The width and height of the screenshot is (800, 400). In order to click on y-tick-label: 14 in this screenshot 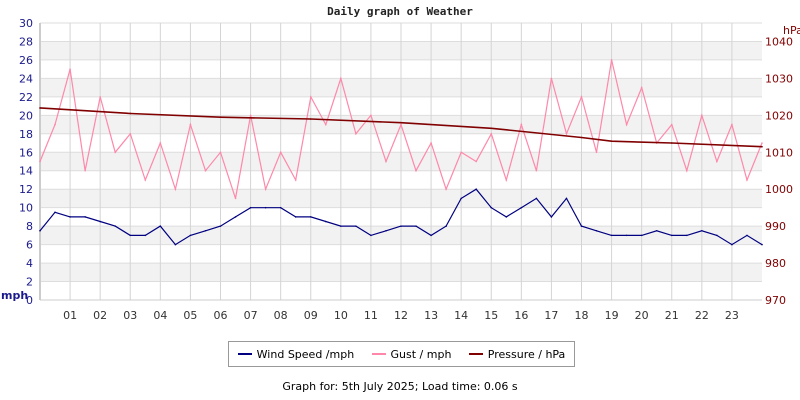, I will do `click(26, 171)`.